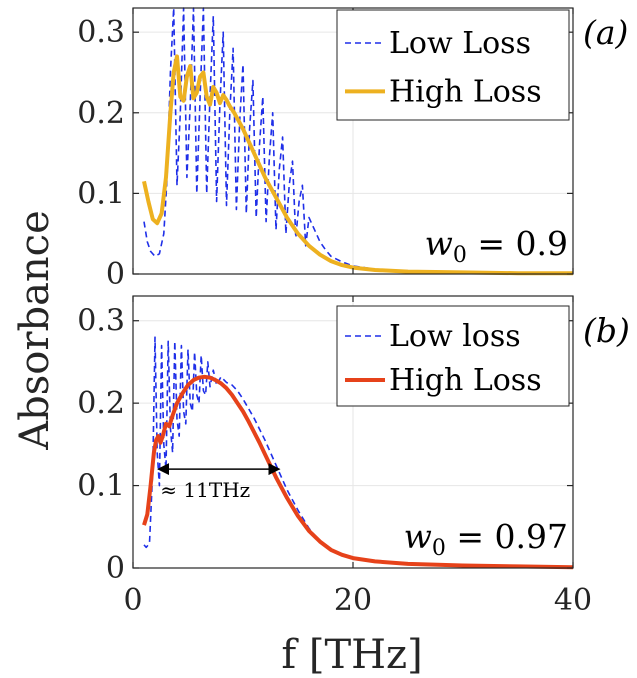  Describe the element at coordinates (517, 243) in the screenshot. I see `annotation-value: = 0.9` at that location.